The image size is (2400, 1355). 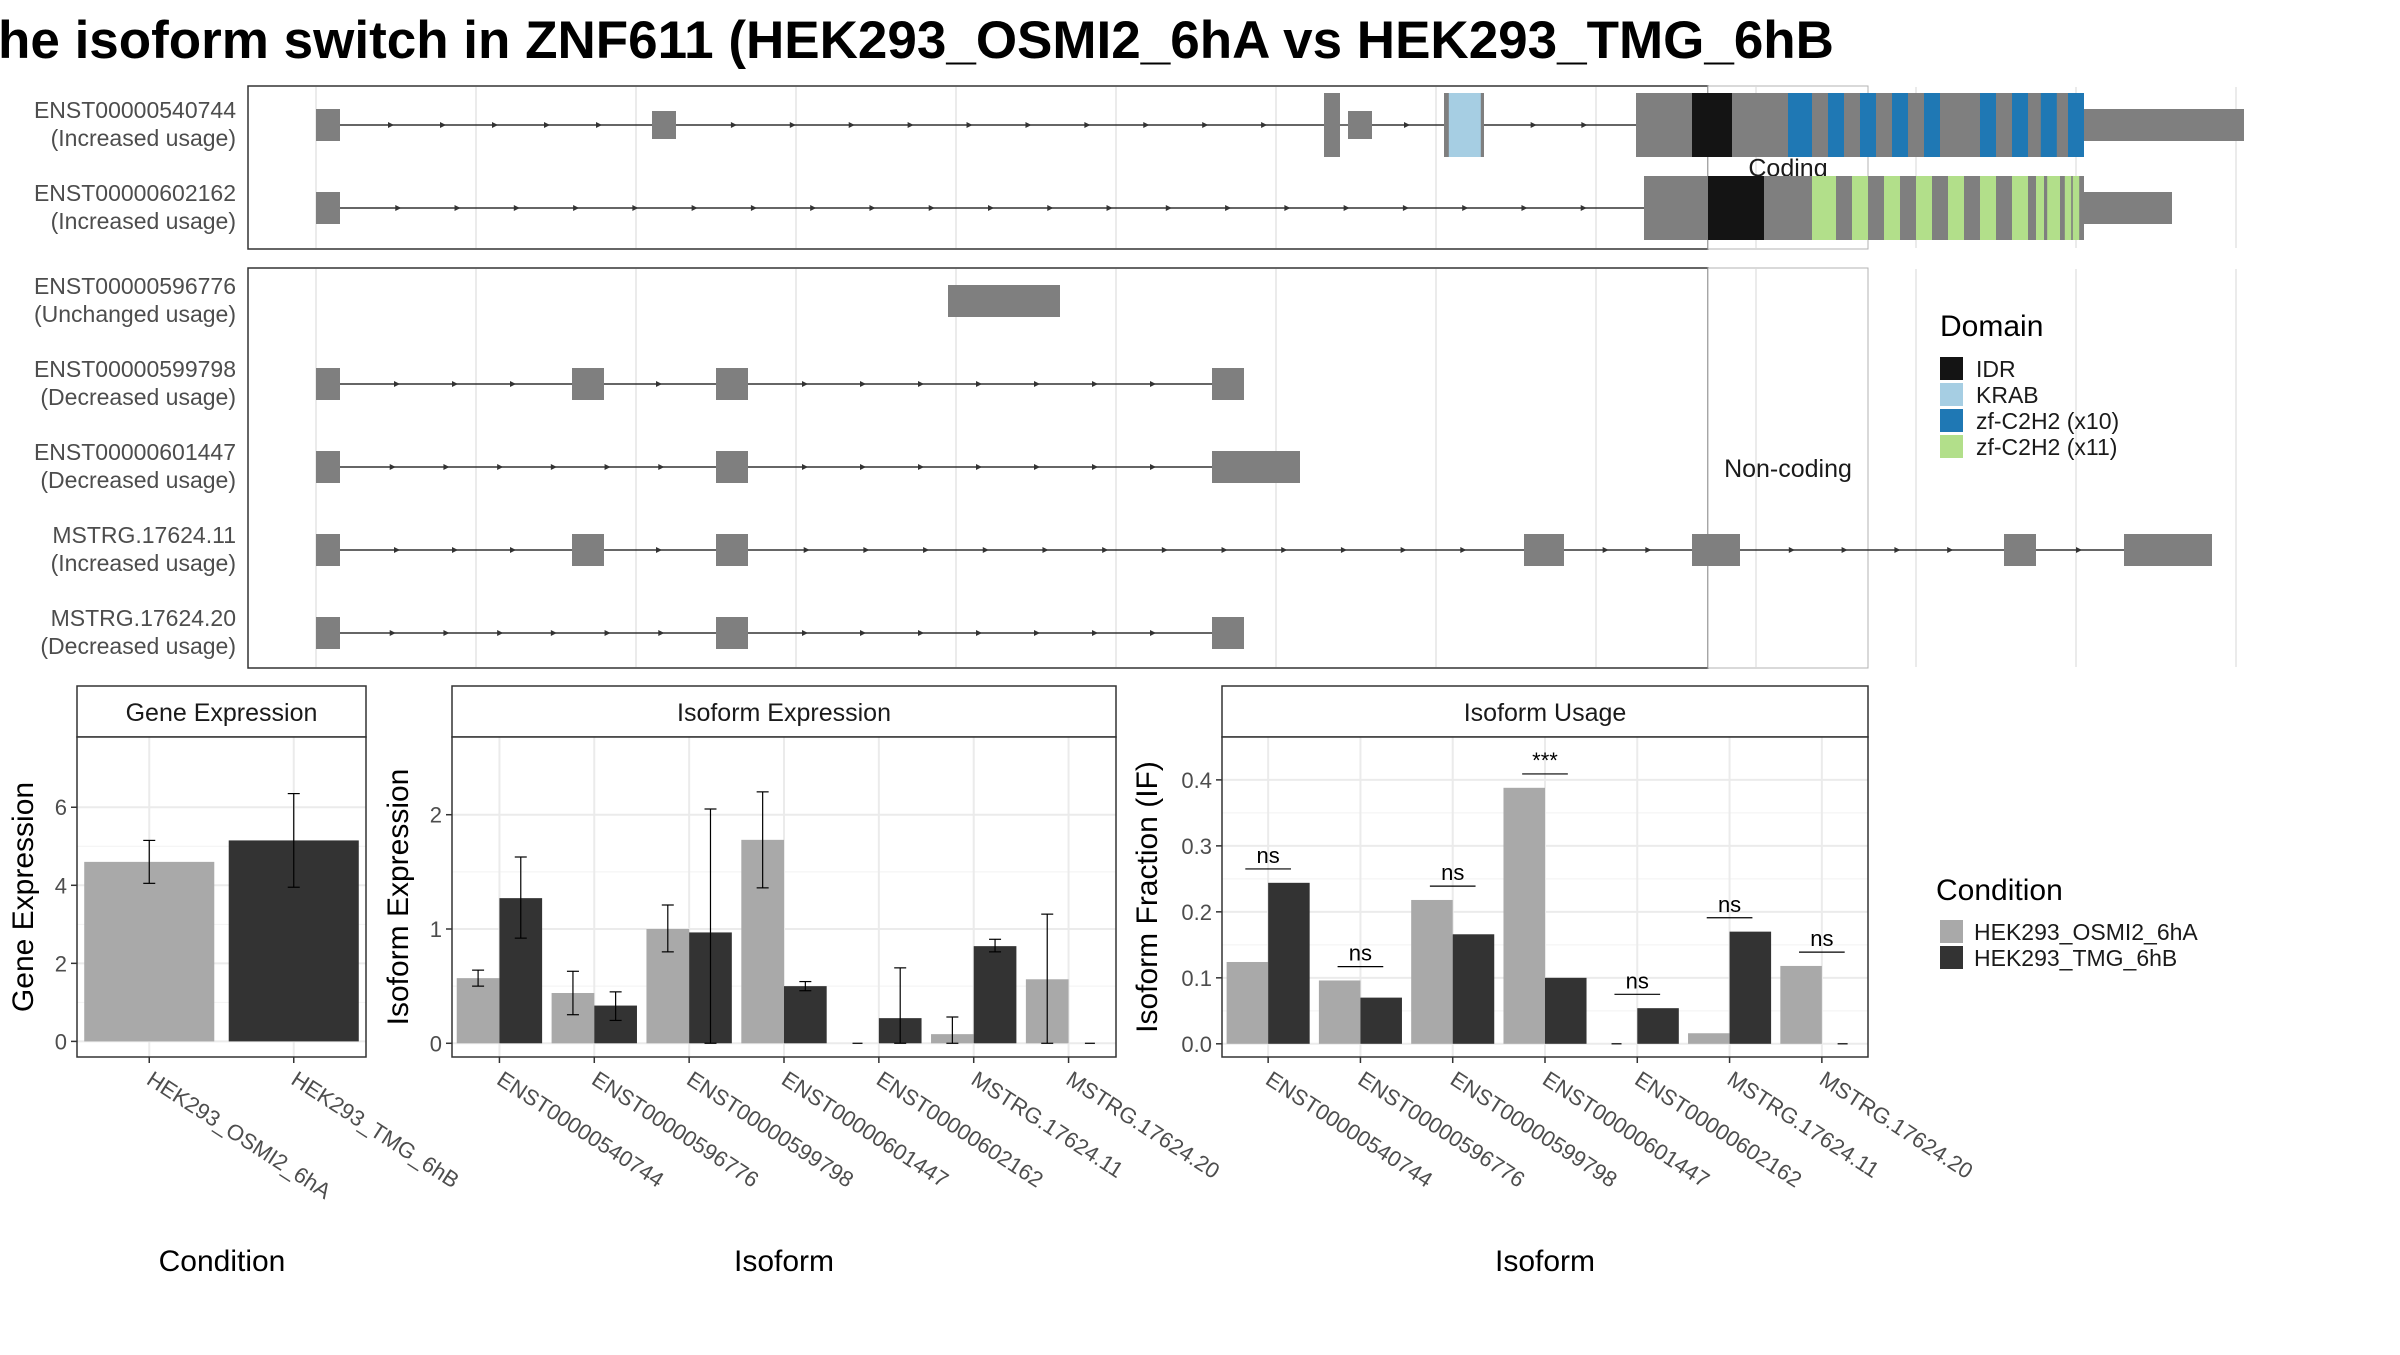 What do you see at coordinates (1131, 549) in the screenshot?
I see `isoform-row: MSTRG.17624.11(Increased usage)` at bounding box center [1131, 549].